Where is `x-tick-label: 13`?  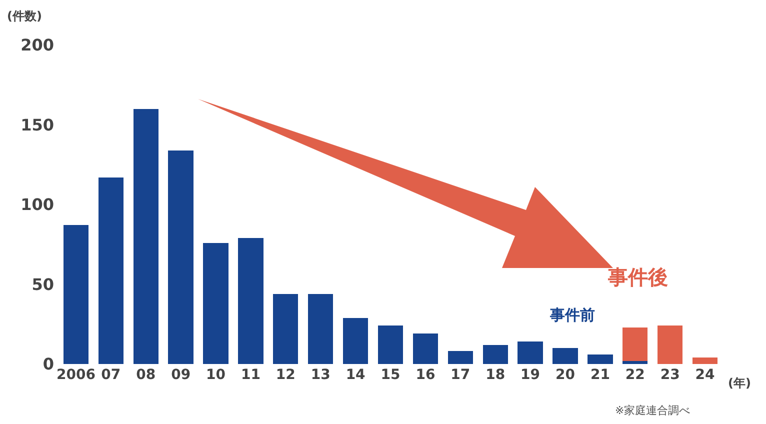 x-tick-label: 13 is located at coordinates (320, 375).